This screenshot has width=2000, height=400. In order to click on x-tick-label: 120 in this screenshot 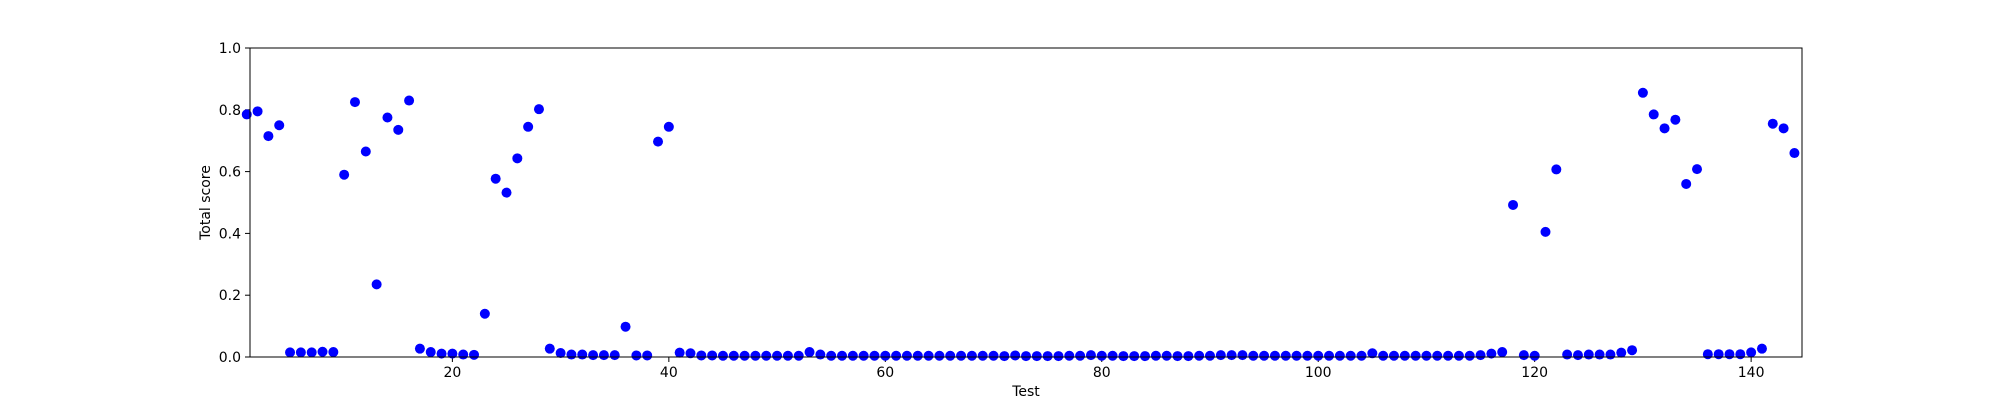, I will do `click(1534, 373)`.